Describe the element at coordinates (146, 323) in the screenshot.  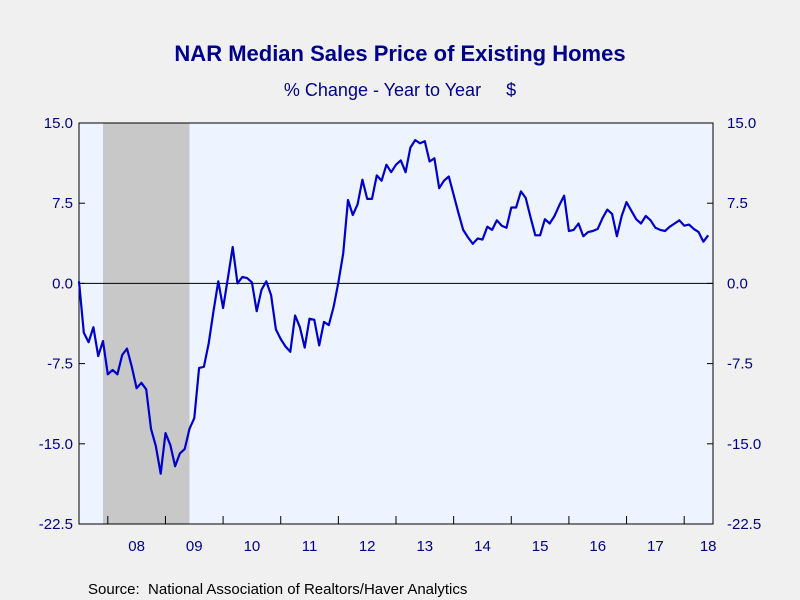
I see `recession-shading` at that location.